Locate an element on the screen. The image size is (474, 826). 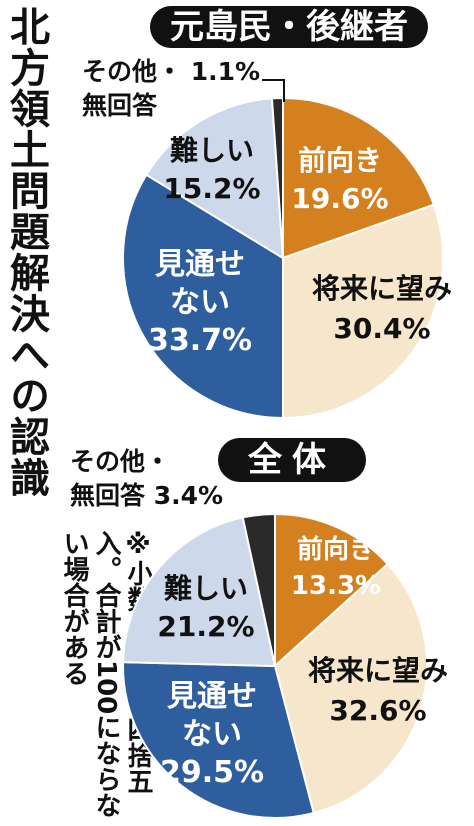
slice-label-other: その他・無回答 3.4% is located at coordinates (146, 478).